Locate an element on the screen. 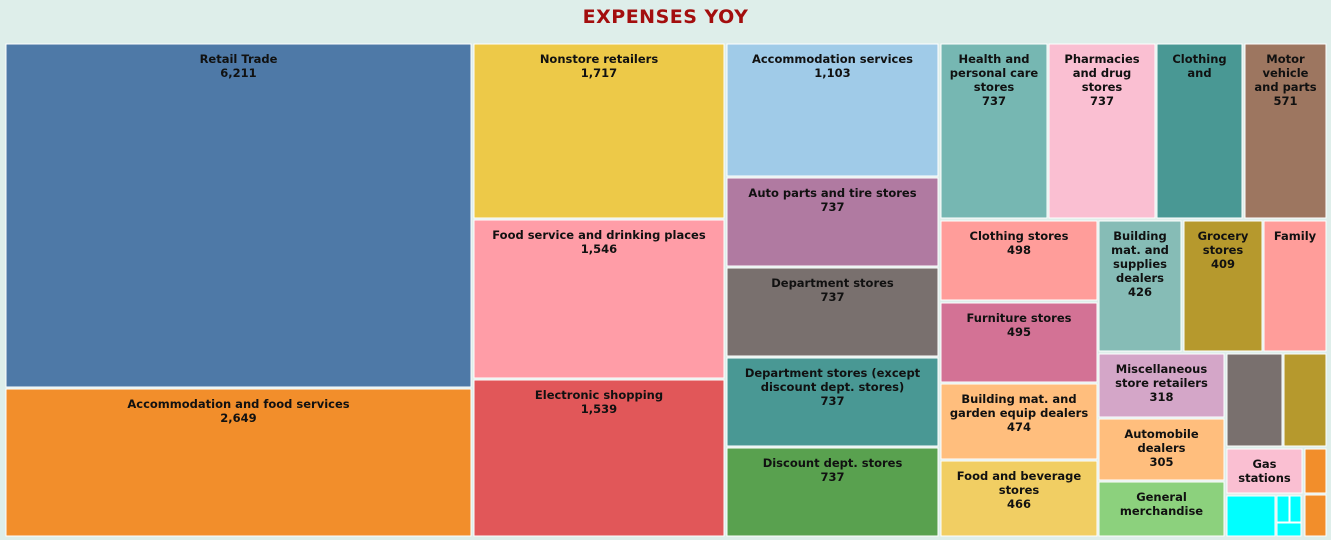 Image resolution: width=1331 pixels, height=540 pixels. tile-value-accommodation-services: 1,103 is located at coordinates (832, 73).